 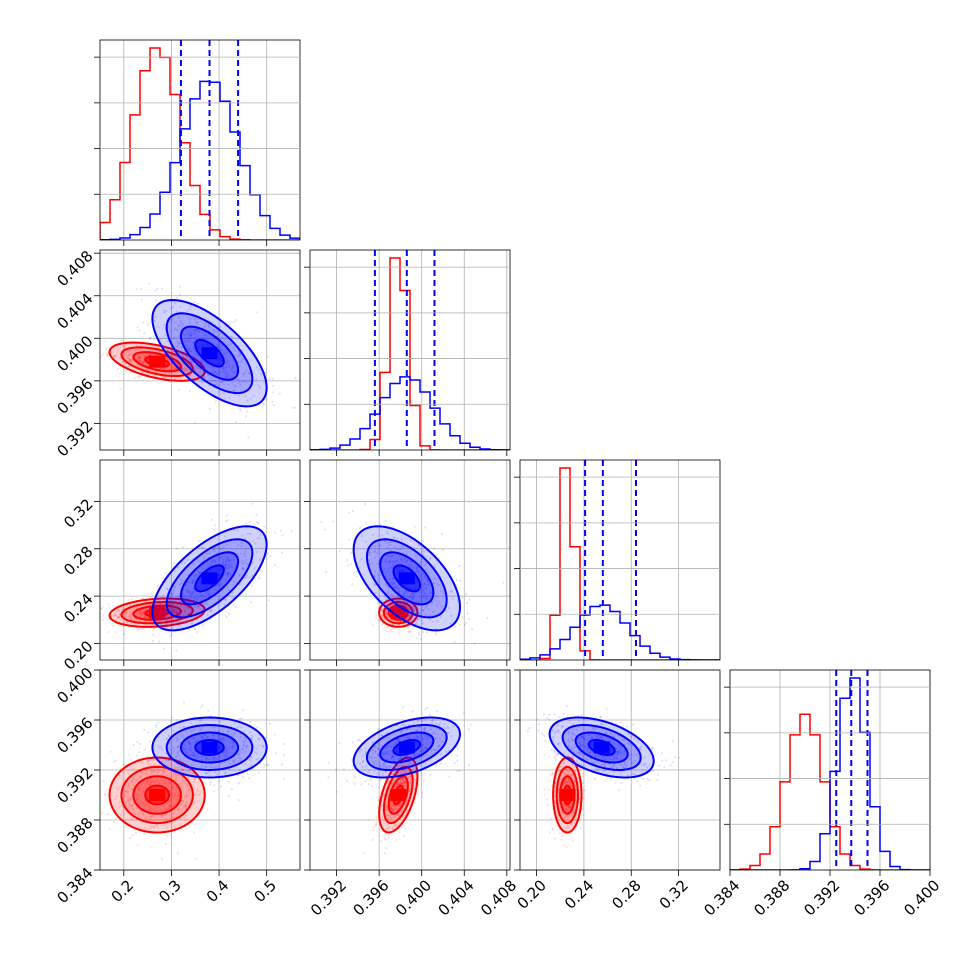 I want to click on contour-blue, so click(x=209, y=353).